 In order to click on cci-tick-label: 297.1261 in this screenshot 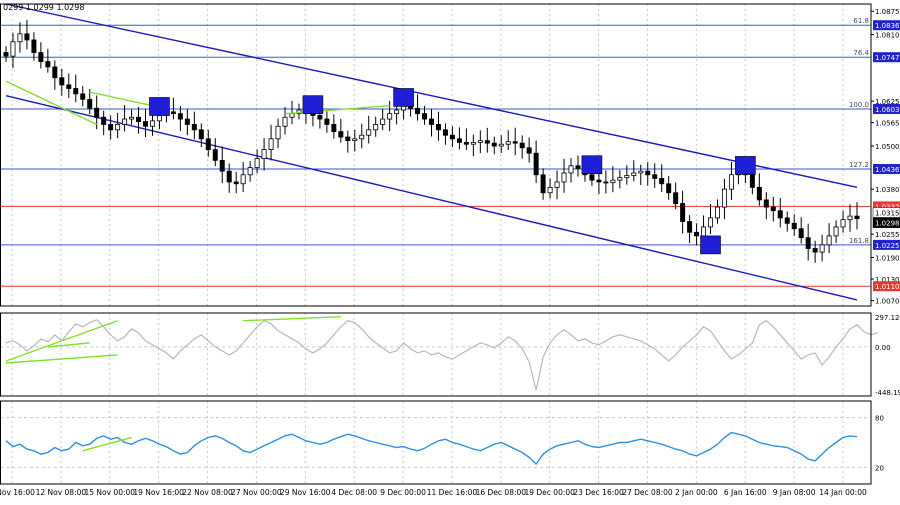, I will do `click(887, 318)`.